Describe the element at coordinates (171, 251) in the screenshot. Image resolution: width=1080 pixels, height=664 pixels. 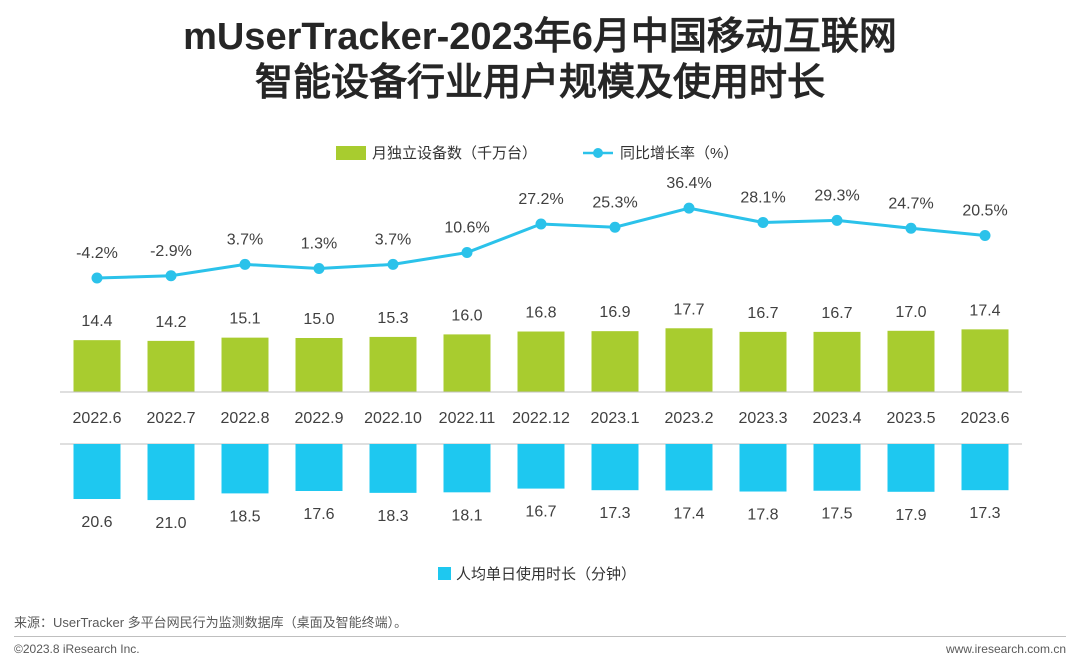
I see `data-label-growth: -2.9%` at that location.